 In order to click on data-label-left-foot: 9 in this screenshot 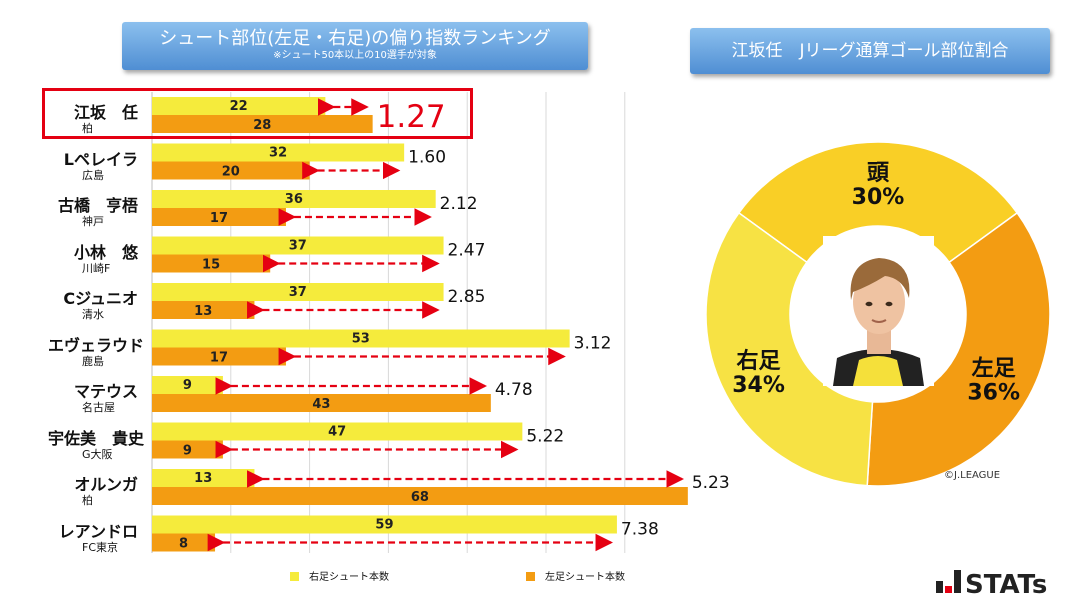, I will do `click(187, 451)`.